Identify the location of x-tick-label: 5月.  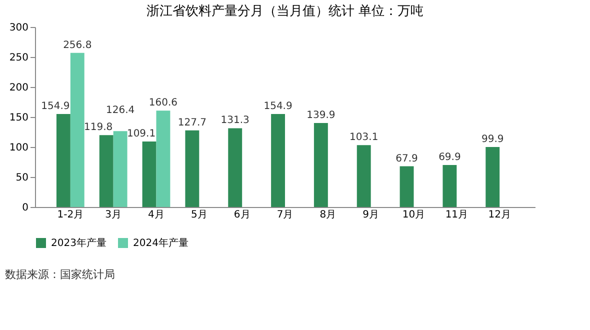
(199, 215).